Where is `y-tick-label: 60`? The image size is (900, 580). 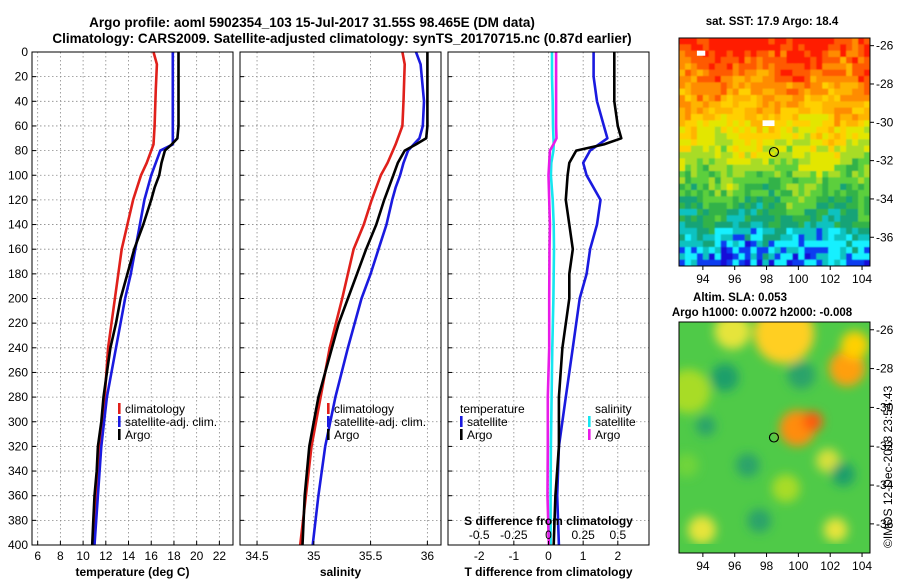 y-tick-label: 60 is located at coordinates (22, 126).